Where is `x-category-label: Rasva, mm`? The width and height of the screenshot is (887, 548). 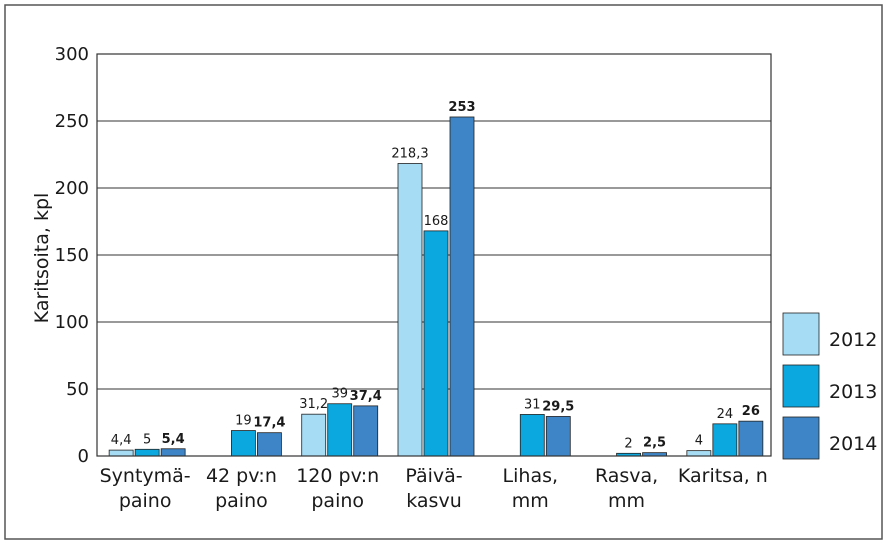
x-category-label: Rasva, mm is located at coordinates (626, 488).